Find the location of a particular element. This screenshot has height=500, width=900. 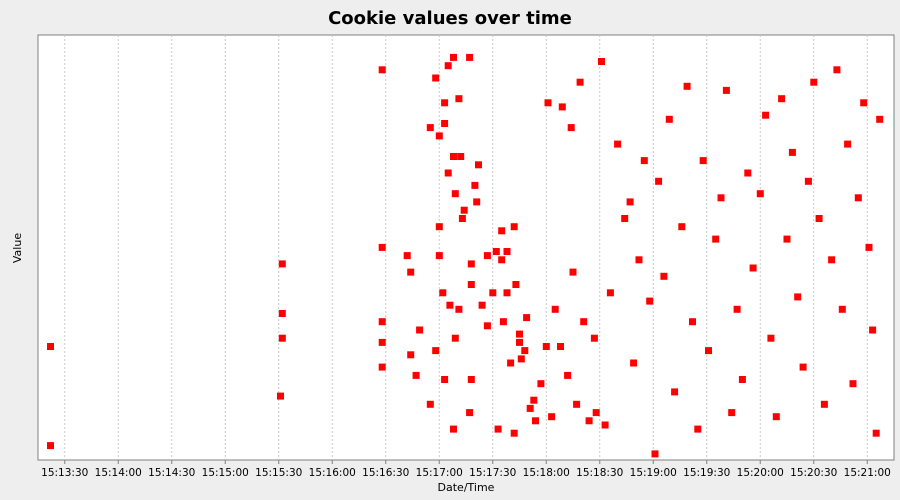

x-tick-label: 15:21:00 is located at coordinates (867, 473).